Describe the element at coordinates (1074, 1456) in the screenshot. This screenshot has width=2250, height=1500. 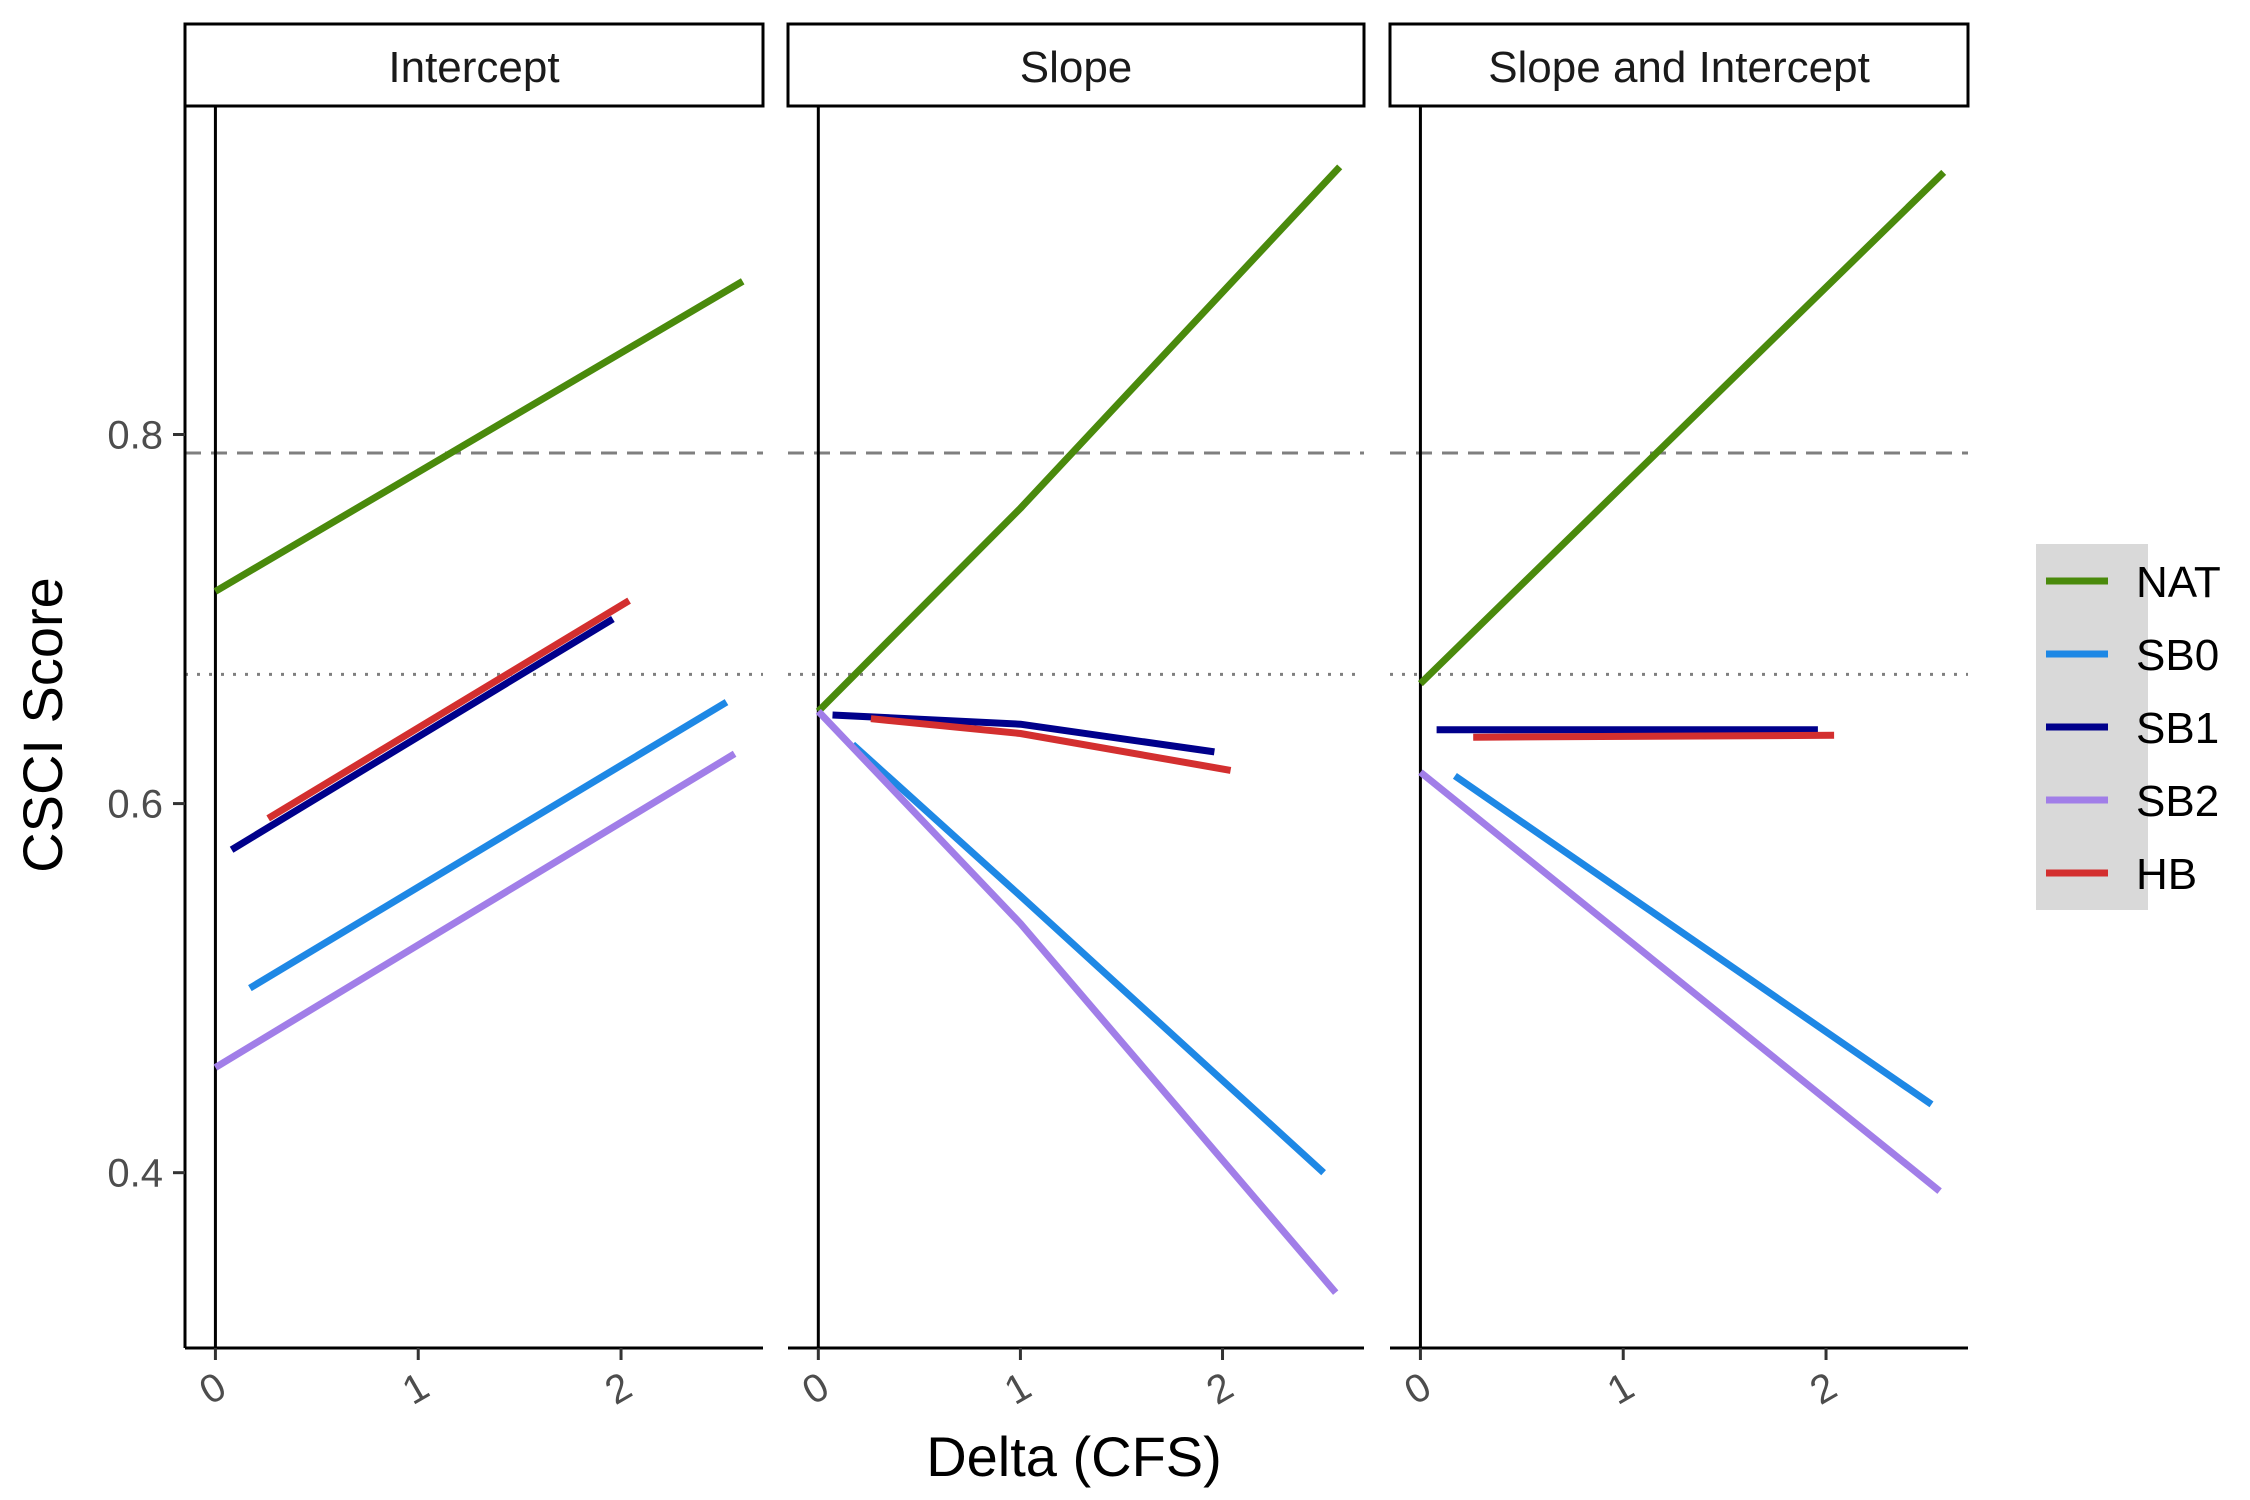
I see `x-axis-title: Delta (CFS)` at that location.